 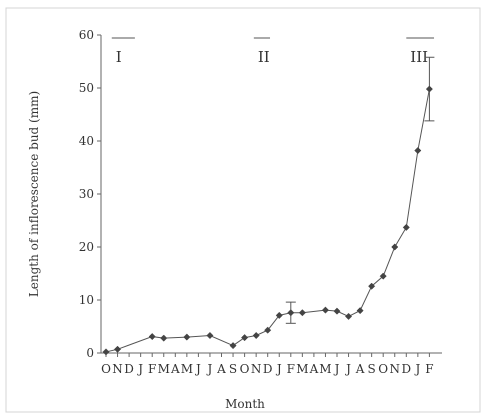 I want to click on y-axis-title: Length of inflorescence bud (mm), so click(x=34, y=194).